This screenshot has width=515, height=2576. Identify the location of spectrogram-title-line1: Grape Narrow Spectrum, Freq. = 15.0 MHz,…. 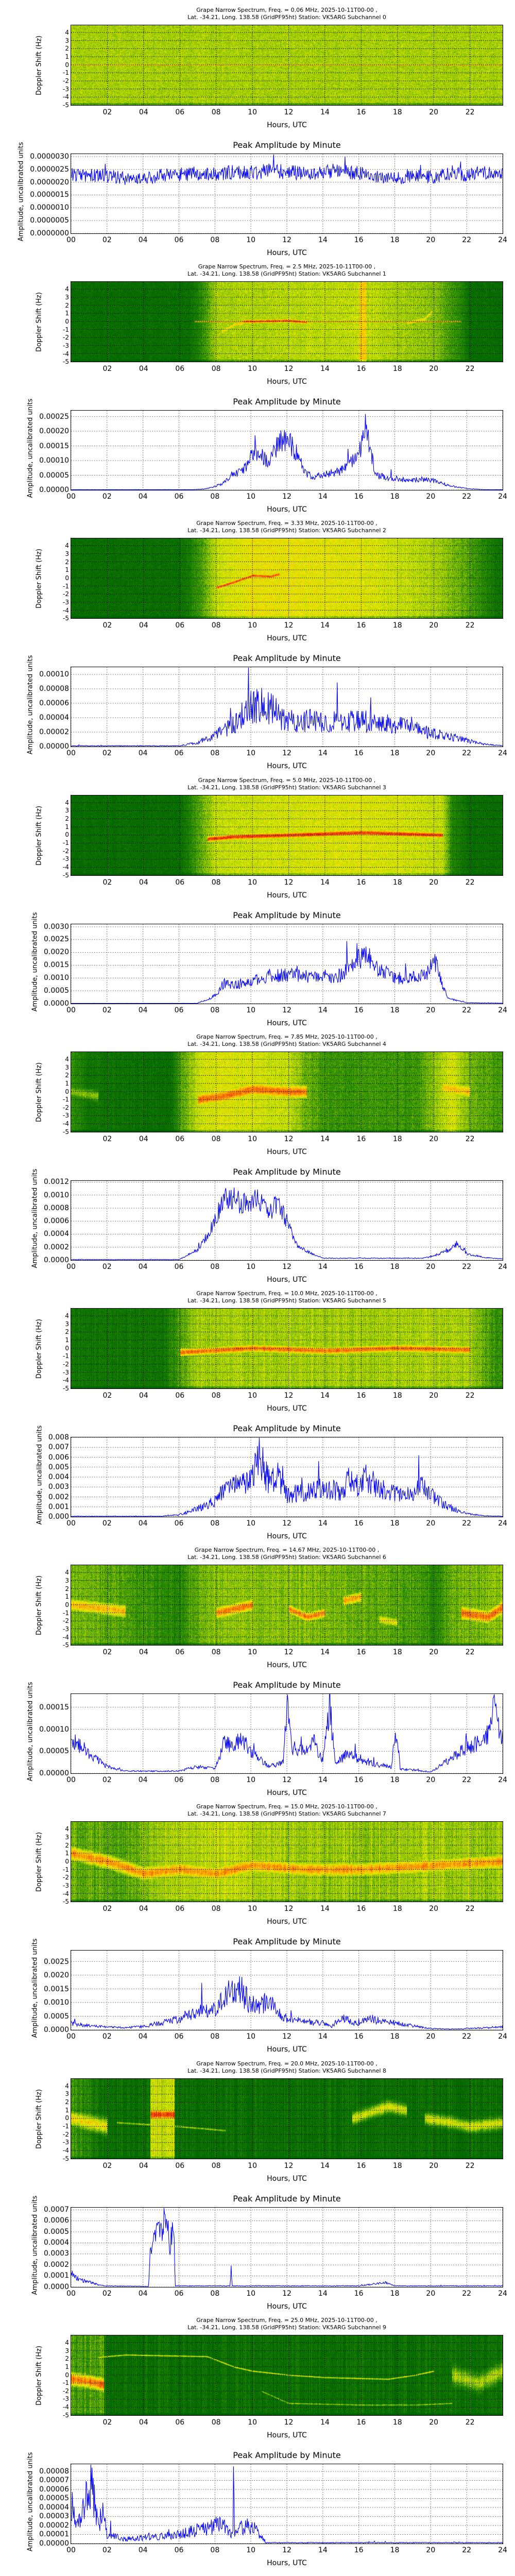
(286, 1806).